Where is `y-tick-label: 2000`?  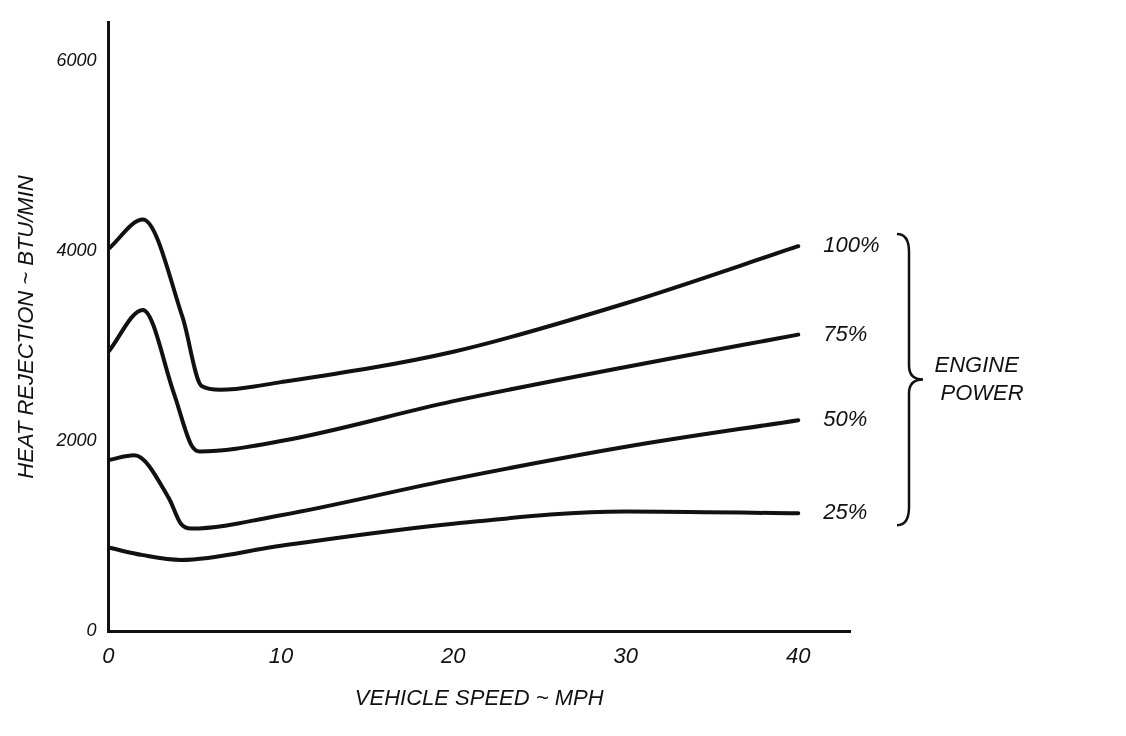
y-tick-label: 2000 is located at coordinates (76, 440).